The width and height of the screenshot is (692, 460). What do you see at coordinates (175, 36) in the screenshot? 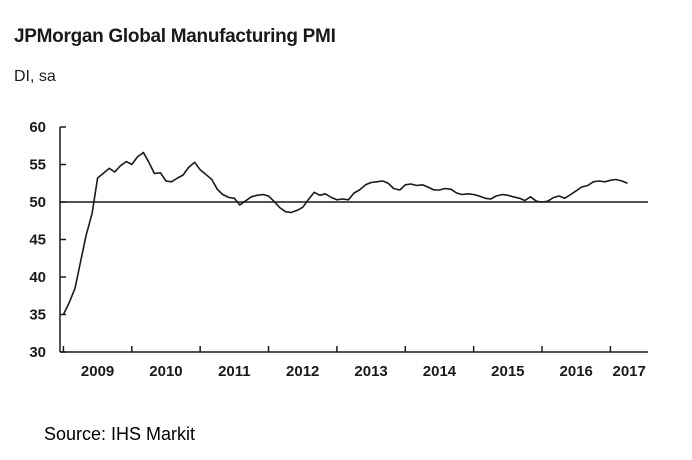
I see `chart-title: JPMorgan Global Manufacturing PMI` at bounding box center [175, 36].